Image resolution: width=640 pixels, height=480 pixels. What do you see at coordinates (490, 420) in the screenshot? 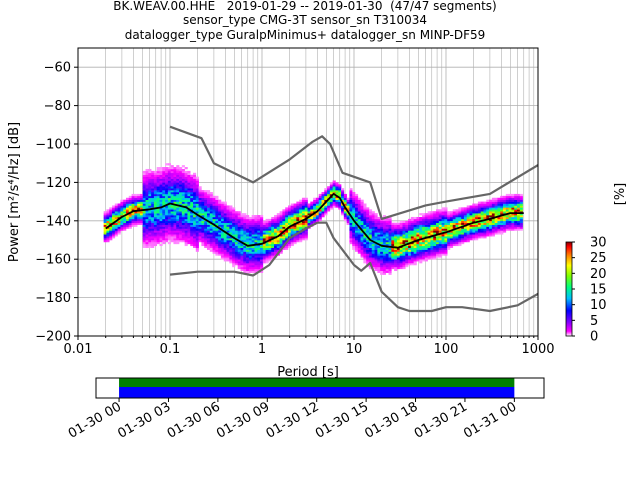
I see `time-tick-label: 01-31 00` at bounding box center [490, 420].